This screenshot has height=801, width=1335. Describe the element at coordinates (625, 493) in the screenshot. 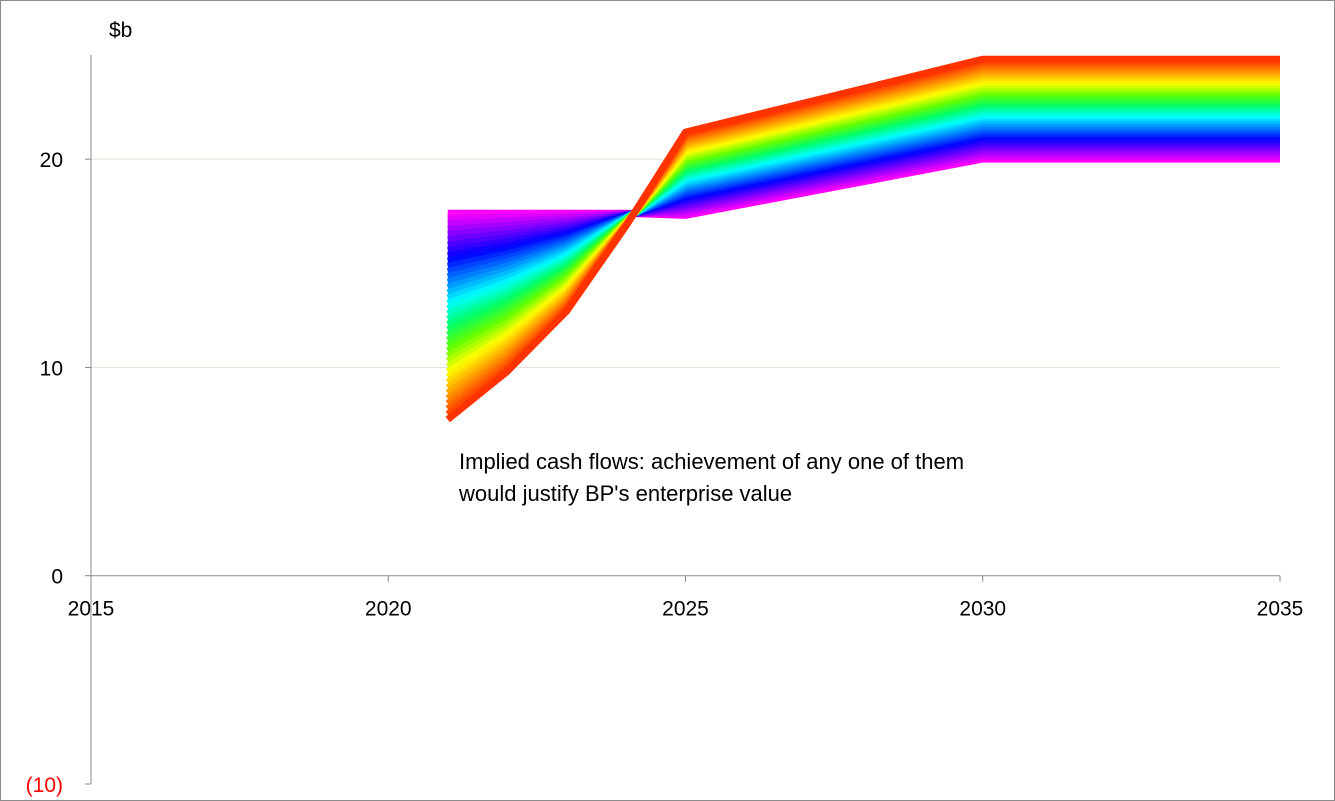

I see `annotation-line-2: would justify BP's enterprise value` at that location.